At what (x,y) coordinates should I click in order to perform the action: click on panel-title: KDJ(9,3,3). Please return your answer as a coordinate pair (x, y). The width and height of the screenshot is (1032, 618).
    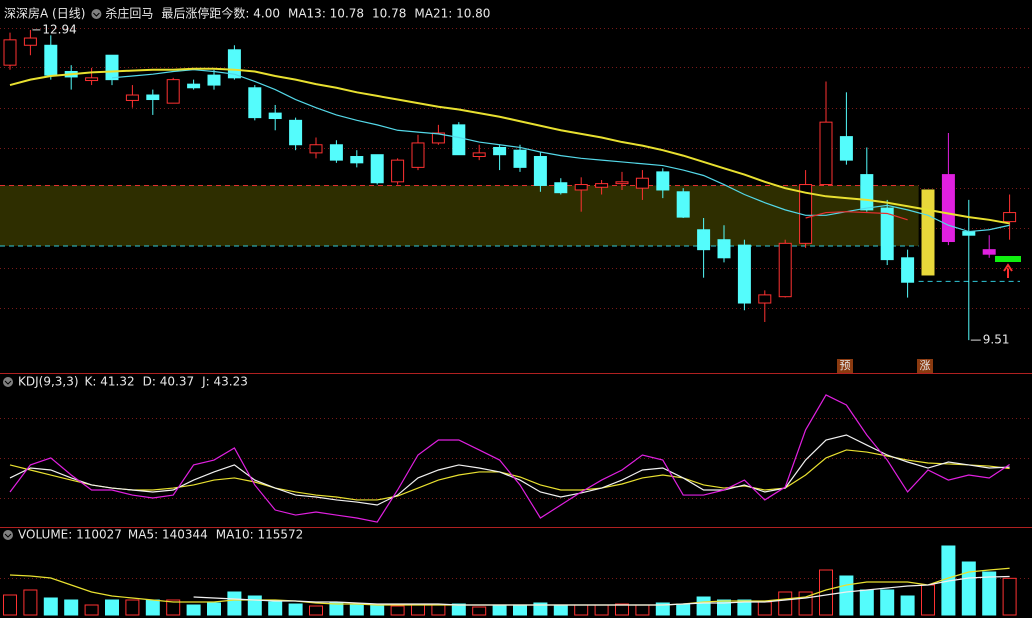
    Looking at the image, I should click on (48, 382).